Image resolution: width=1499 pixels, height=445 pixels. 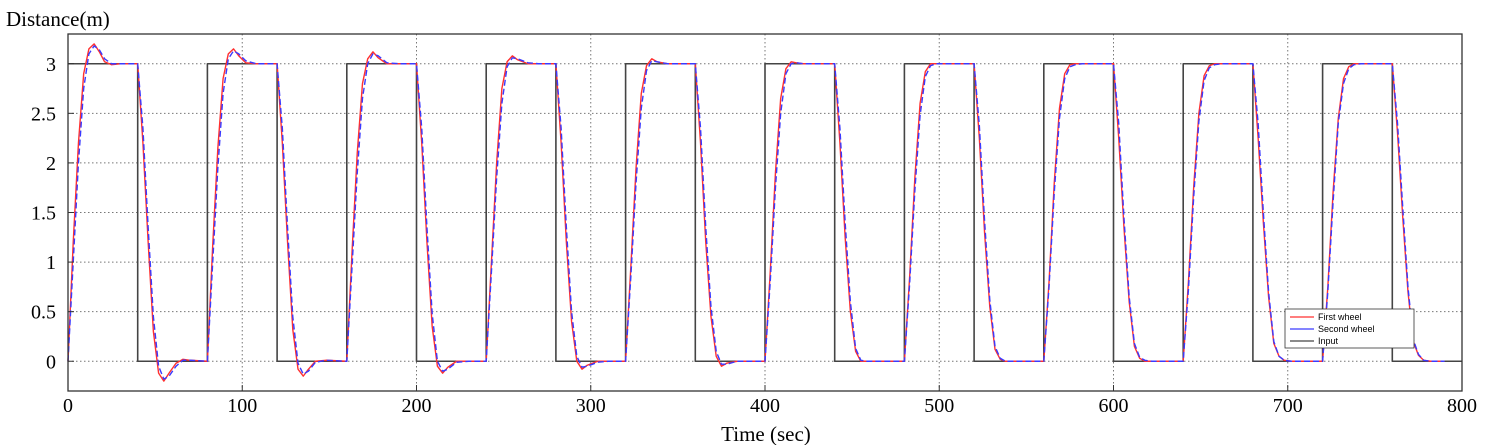 I want to click on x-tick-label: 800, so click(x=1462, y=406).